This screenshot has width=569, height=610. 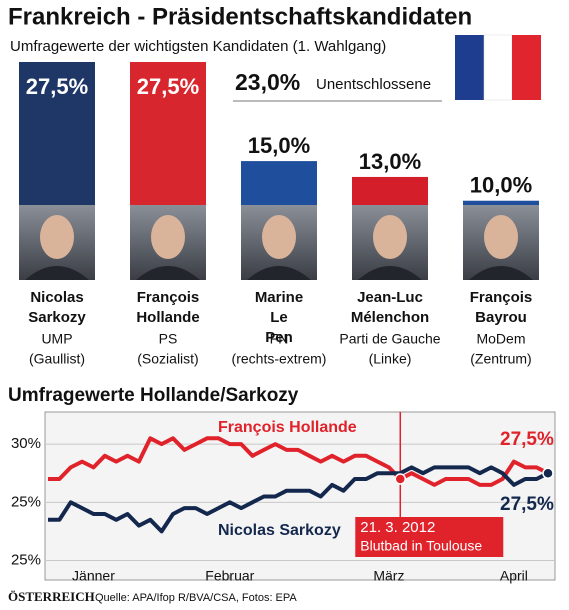 What do you see at coordinates (57, 359) in the screenshot?
I see `party-group: (Gaullist)` at bounding box center [57, 359].